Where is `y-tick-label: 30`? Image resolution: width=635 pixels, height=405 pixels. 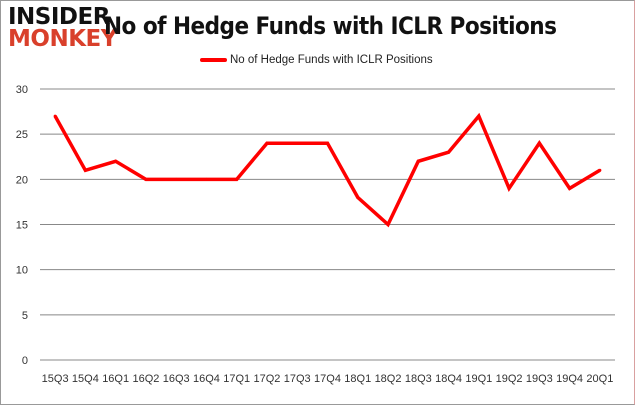
y-tick-label: 30 is located at coordinates (22, 90).